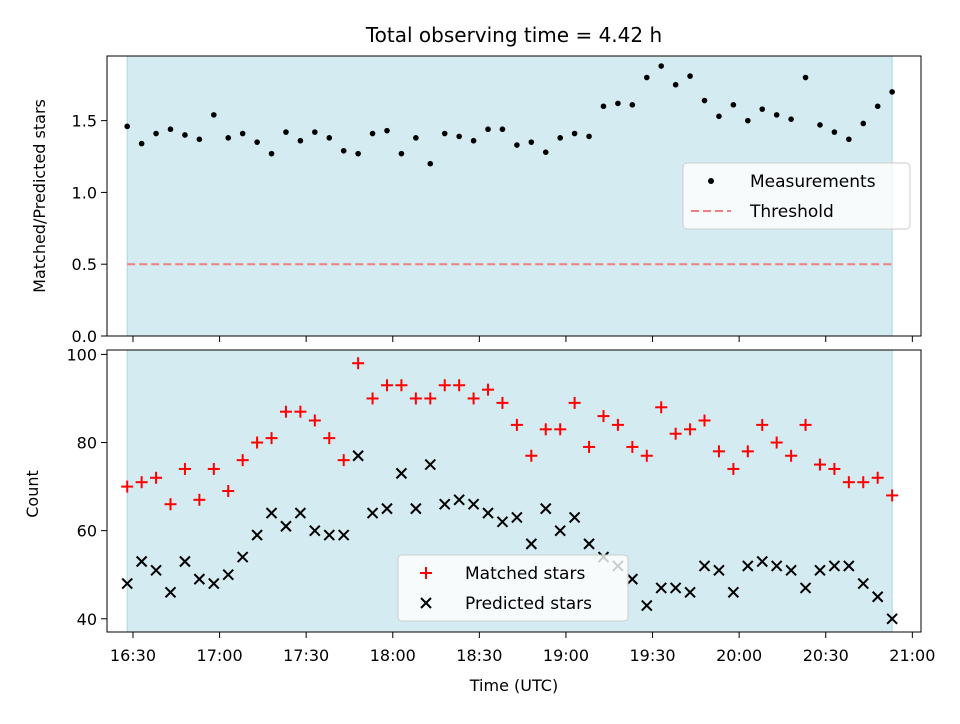 Image resolution: width=960 pixels, height=724 pixels. What do you see at coordinates (739, 655) in the screenshot?
I see `x-tick-label: 20:00` at bounding box center [739, 655].